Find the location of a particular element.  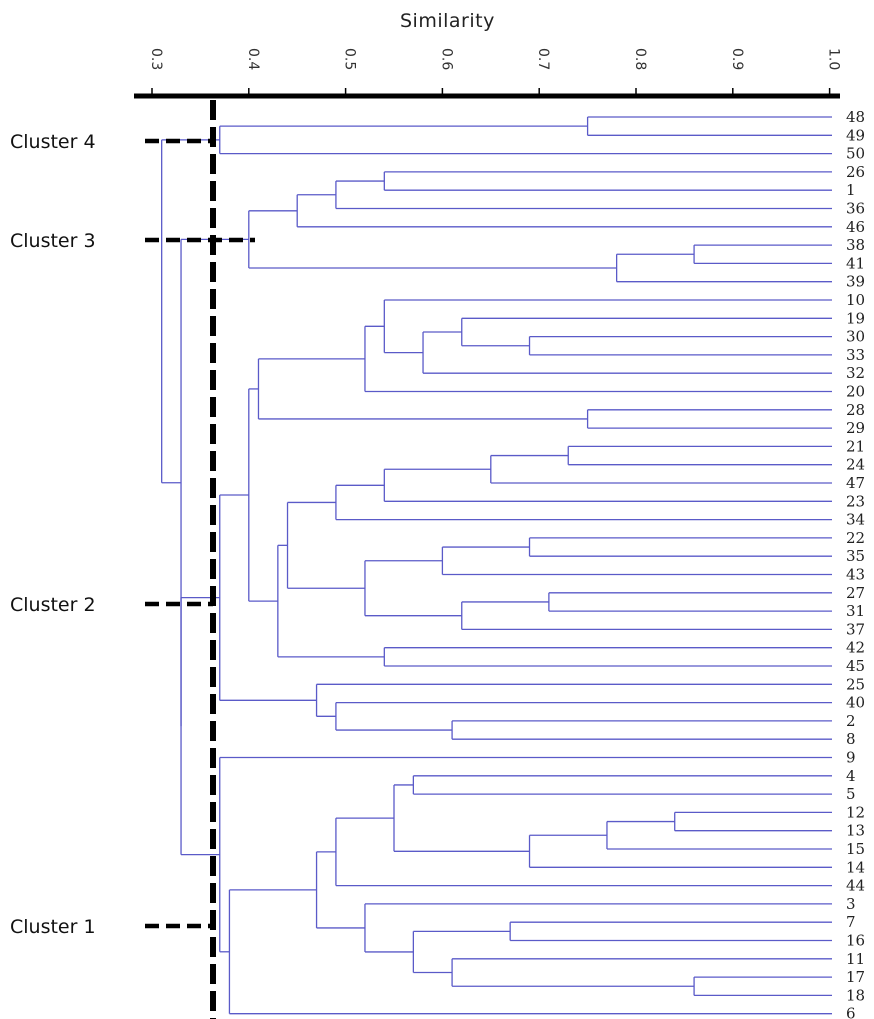

tick-label: 0.5 is located at coordinates (350, 59).